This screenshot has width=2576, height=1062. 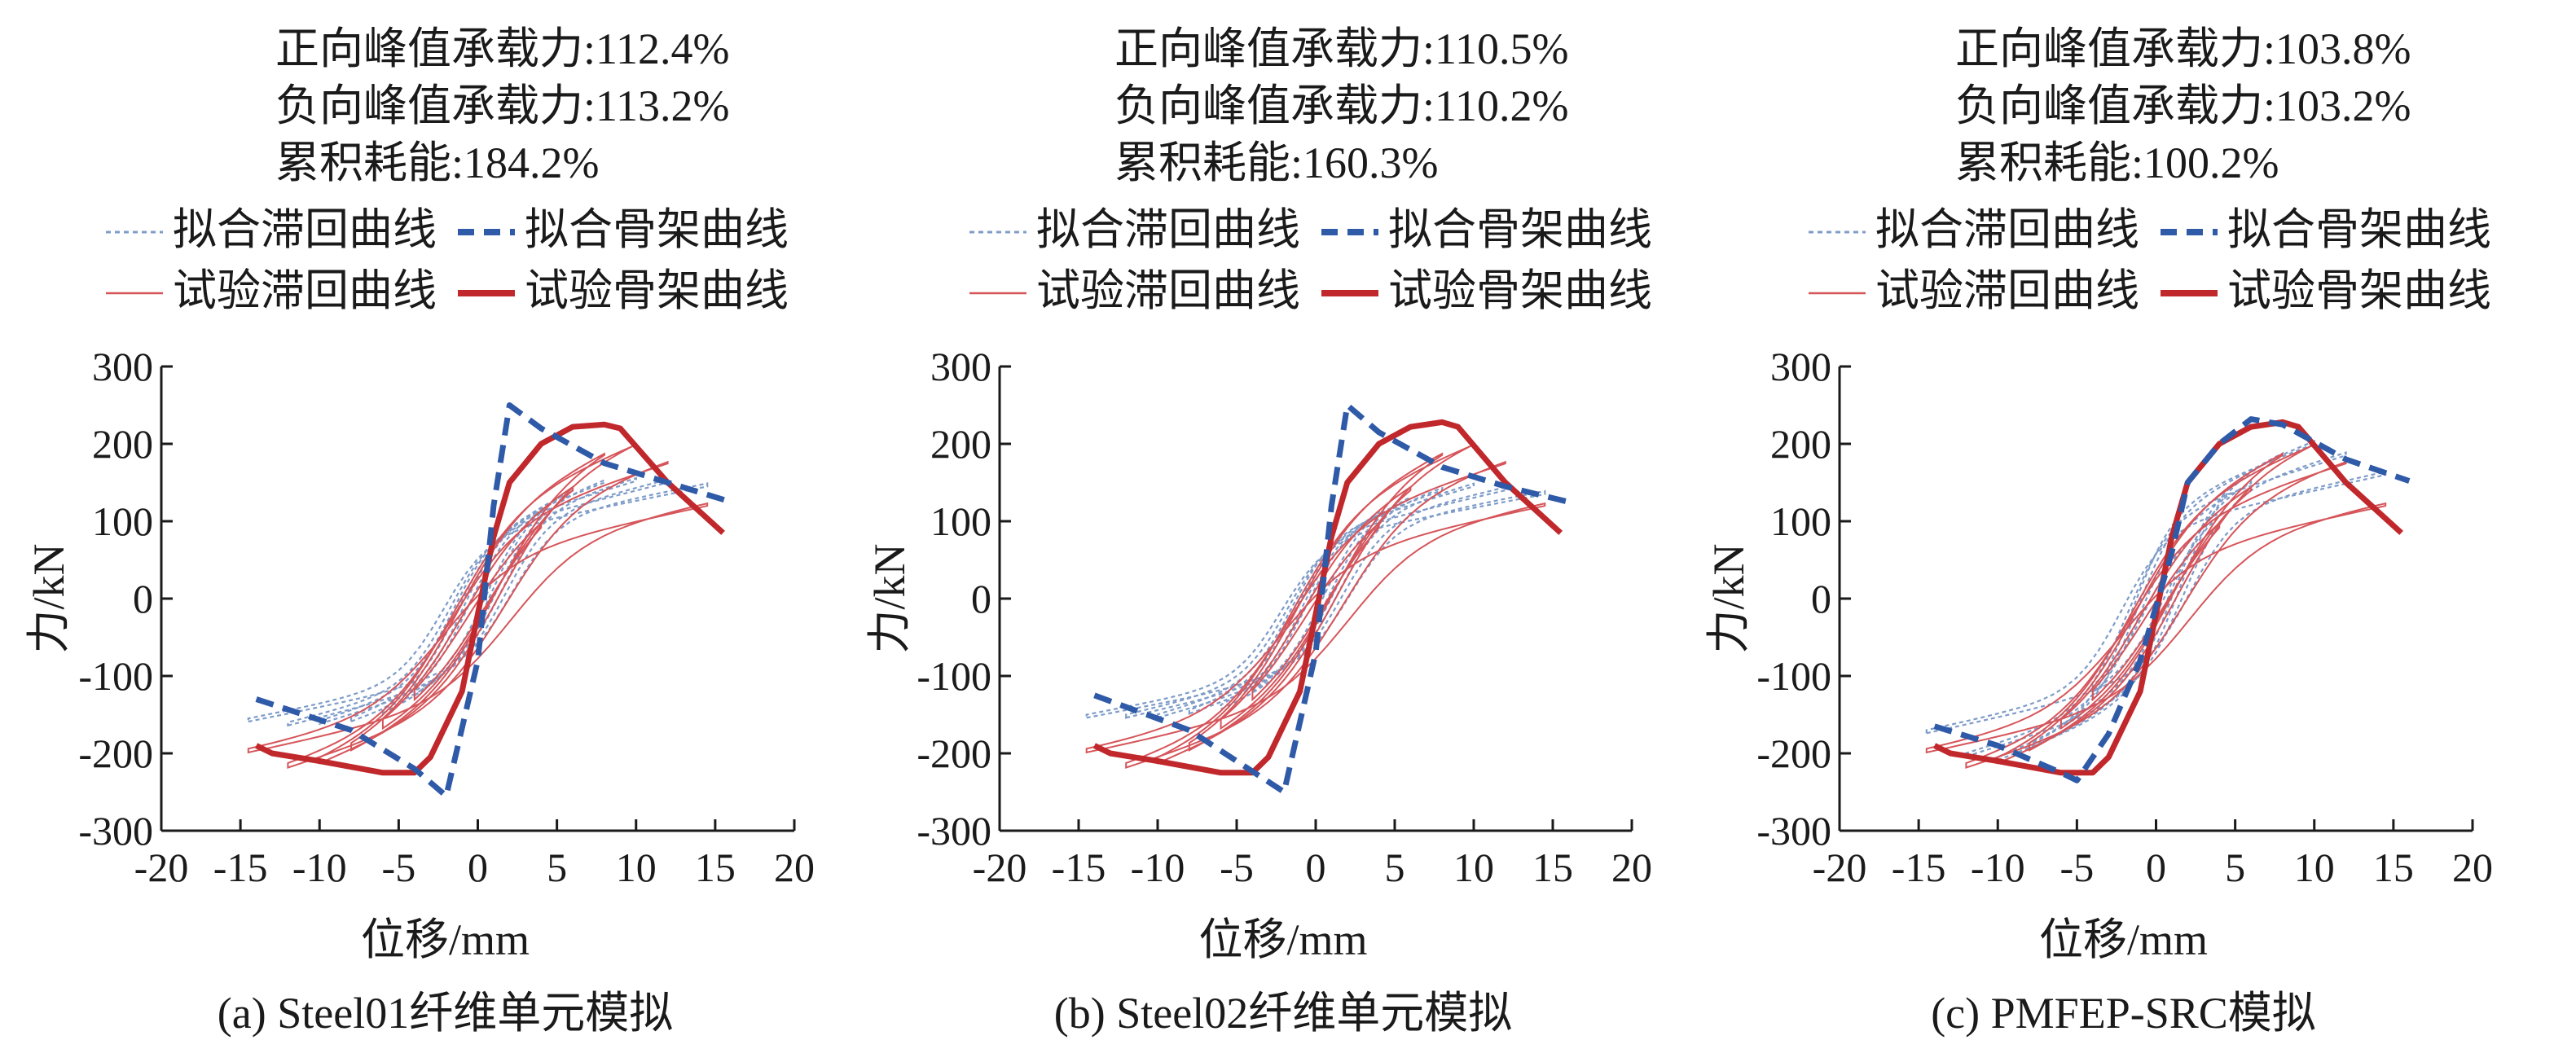 I want to click on stat-line: 正向峰值承载力:103.8%, so click(x=2183, y=48).